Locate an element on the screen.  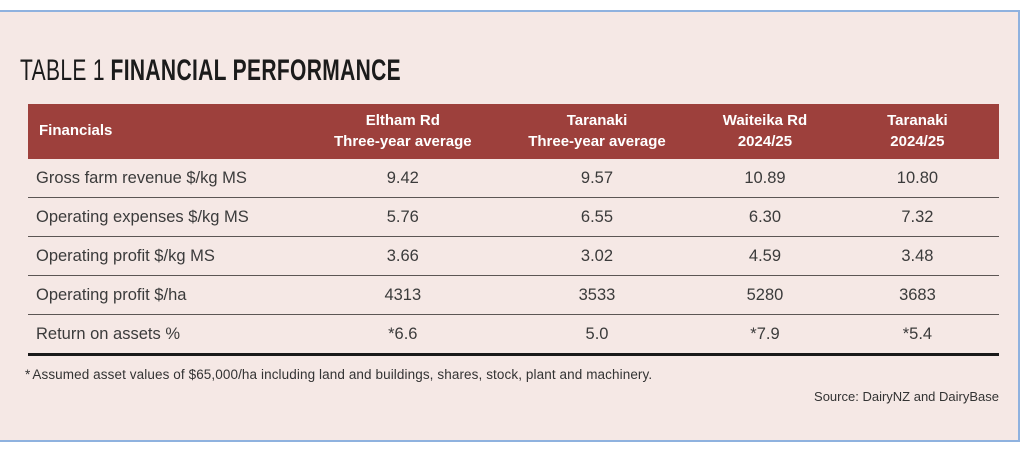
header-cell-taranaki-2425: Taranaki 2024/25 is located at coordinates (917, 131).